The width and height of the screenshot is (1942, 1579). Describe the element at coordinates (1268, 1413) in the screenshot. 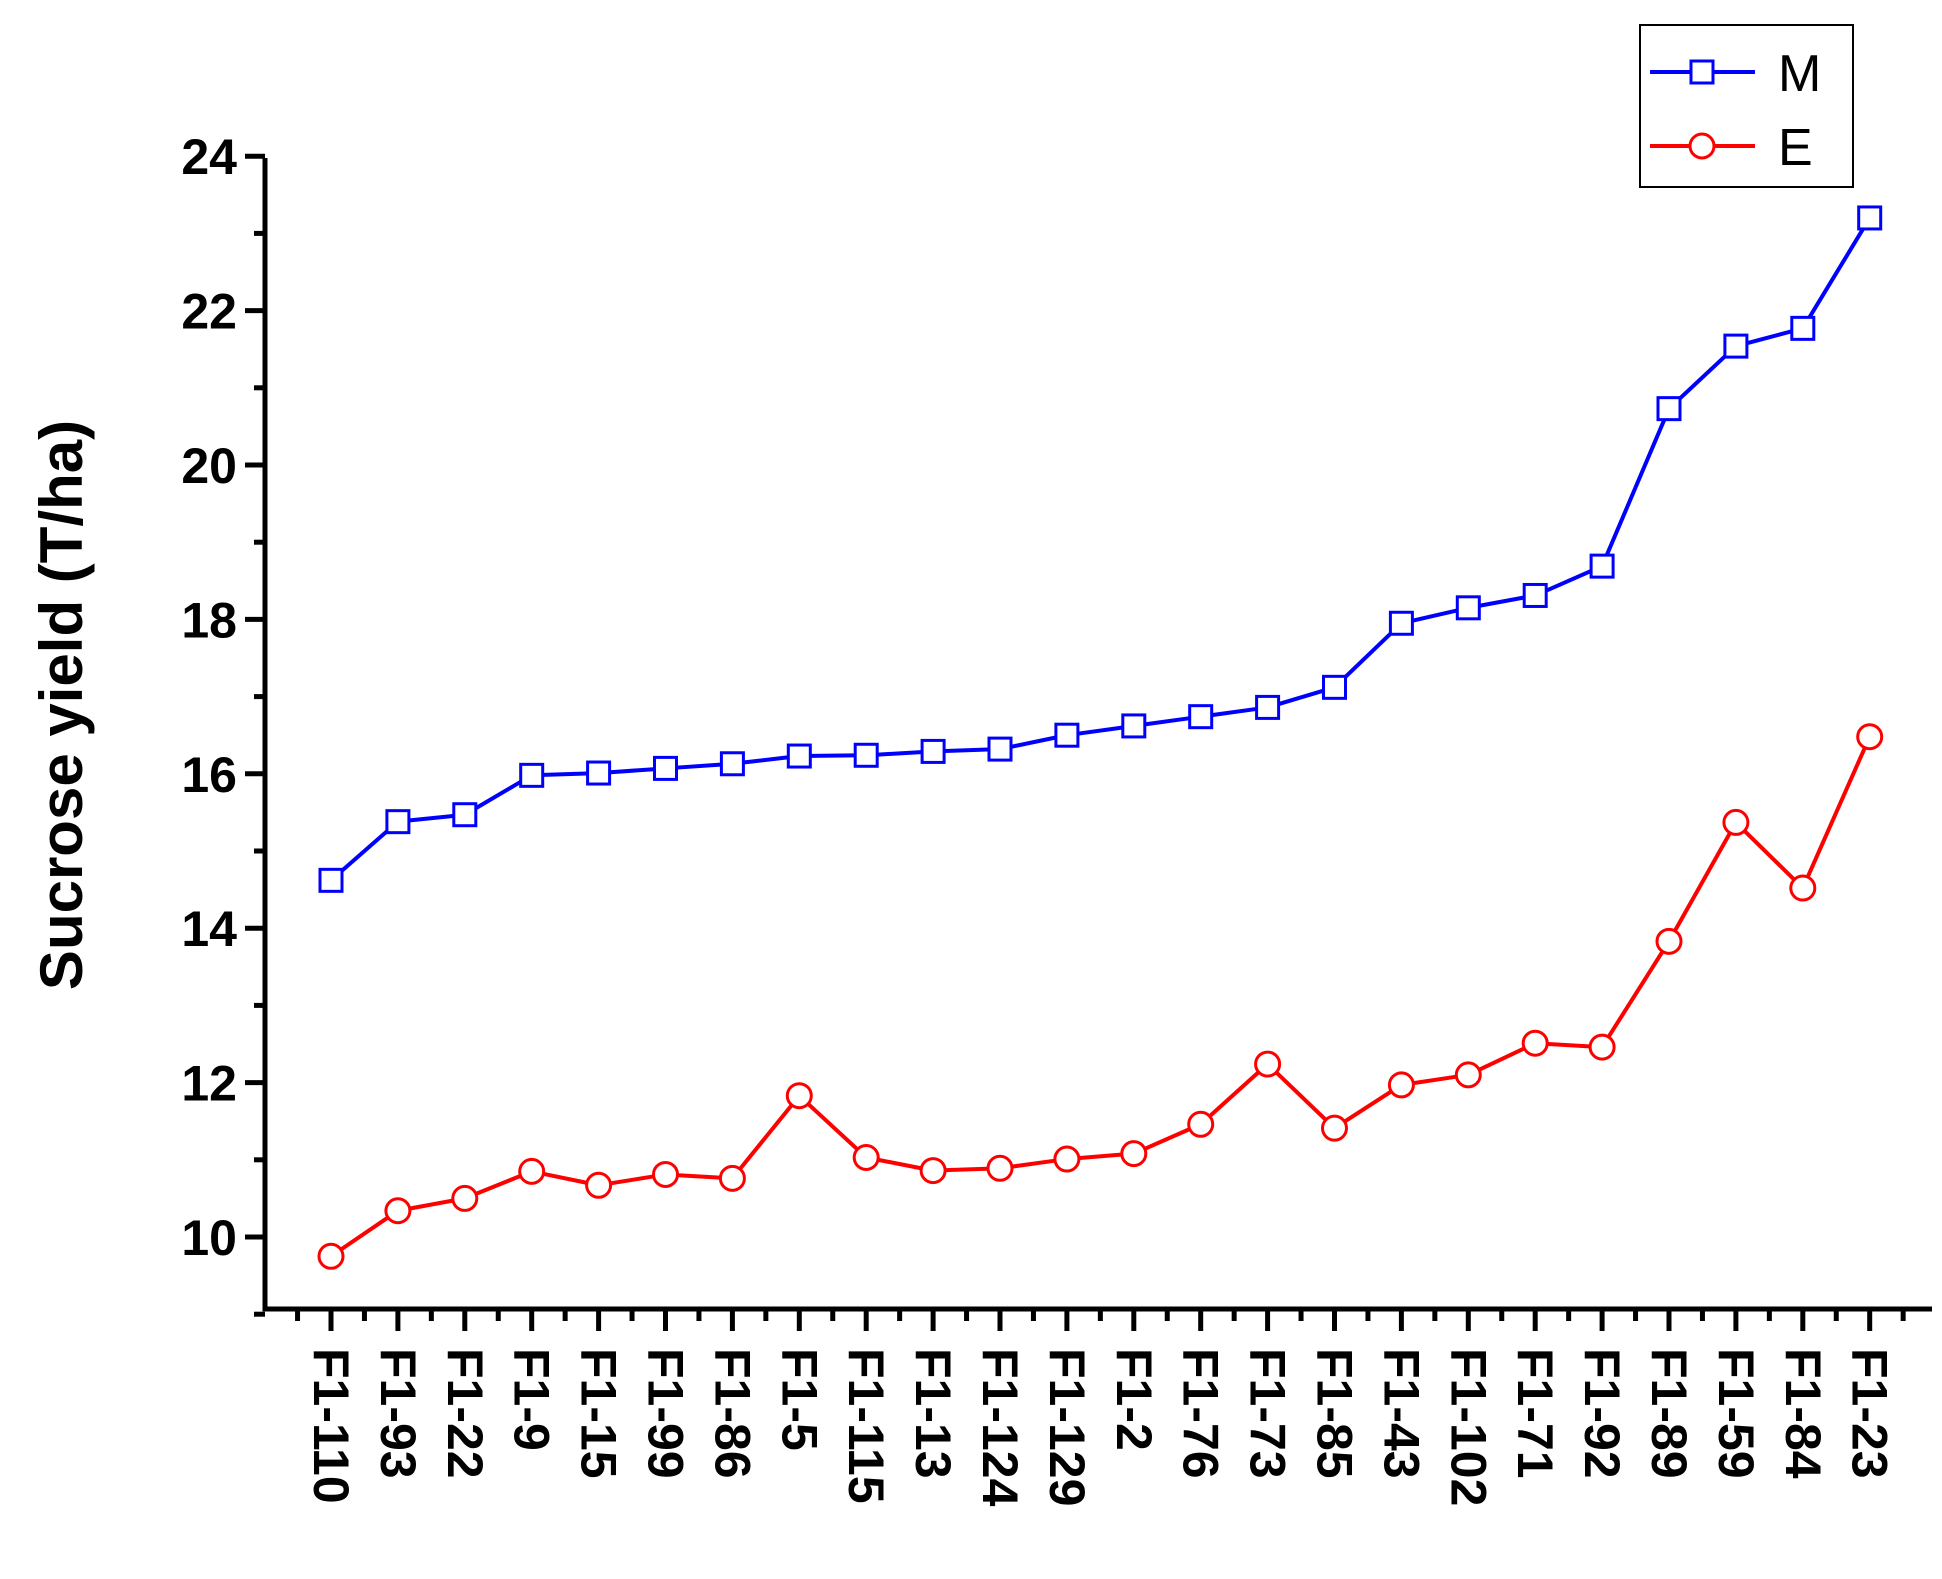

I see `x-tick-label: F1-73` at that location.